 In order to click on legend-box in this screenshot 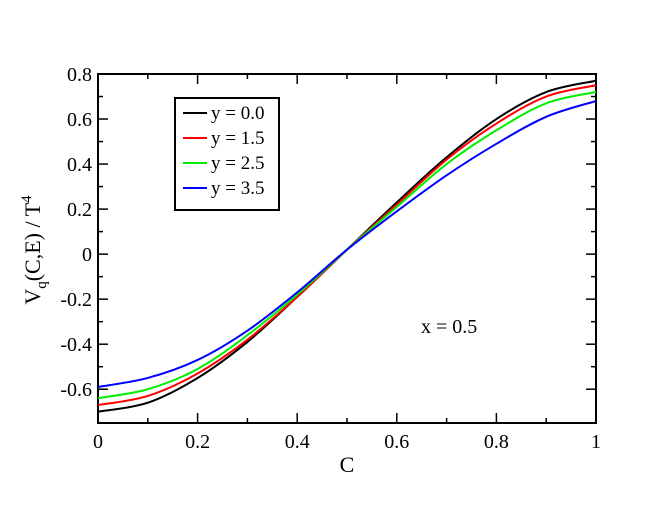, I will do `click(227, 154)`.